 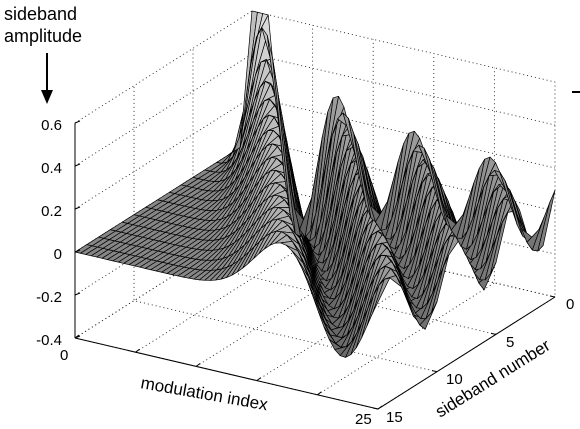 I want to click on x-tick-label: 0, so click(x=64, y=355).